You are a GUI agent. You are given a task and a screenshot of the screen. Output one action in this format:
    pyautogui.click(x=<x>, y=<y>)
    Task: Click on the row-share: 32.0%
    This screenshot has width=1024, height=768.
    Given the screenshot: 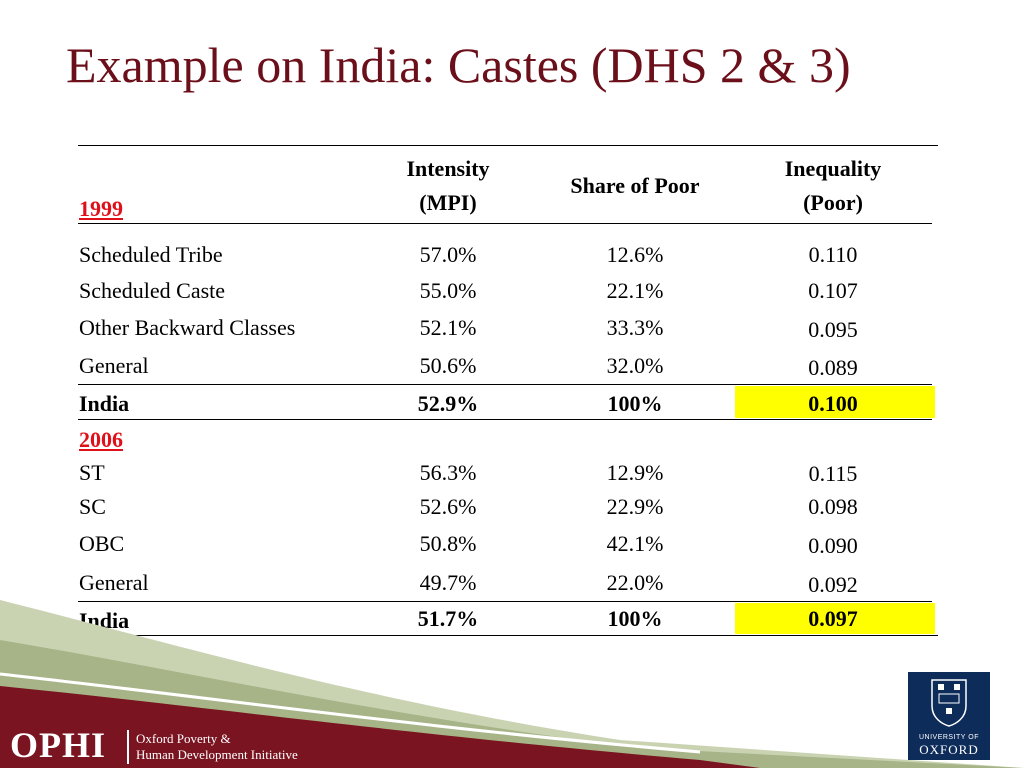 What is the action you would take?
    pyautogui.click(x=635, y=365)
    